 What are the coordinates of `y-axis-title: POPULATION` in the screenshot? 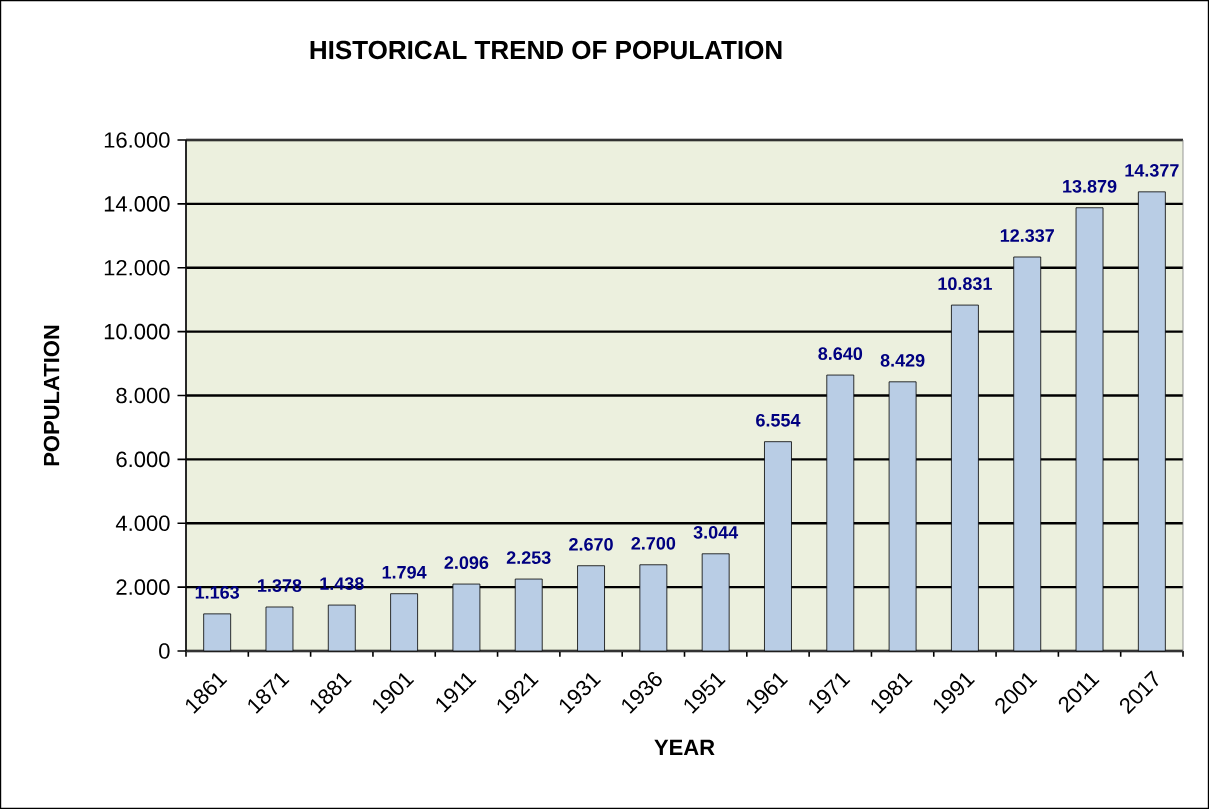 It's located at (51, 395).